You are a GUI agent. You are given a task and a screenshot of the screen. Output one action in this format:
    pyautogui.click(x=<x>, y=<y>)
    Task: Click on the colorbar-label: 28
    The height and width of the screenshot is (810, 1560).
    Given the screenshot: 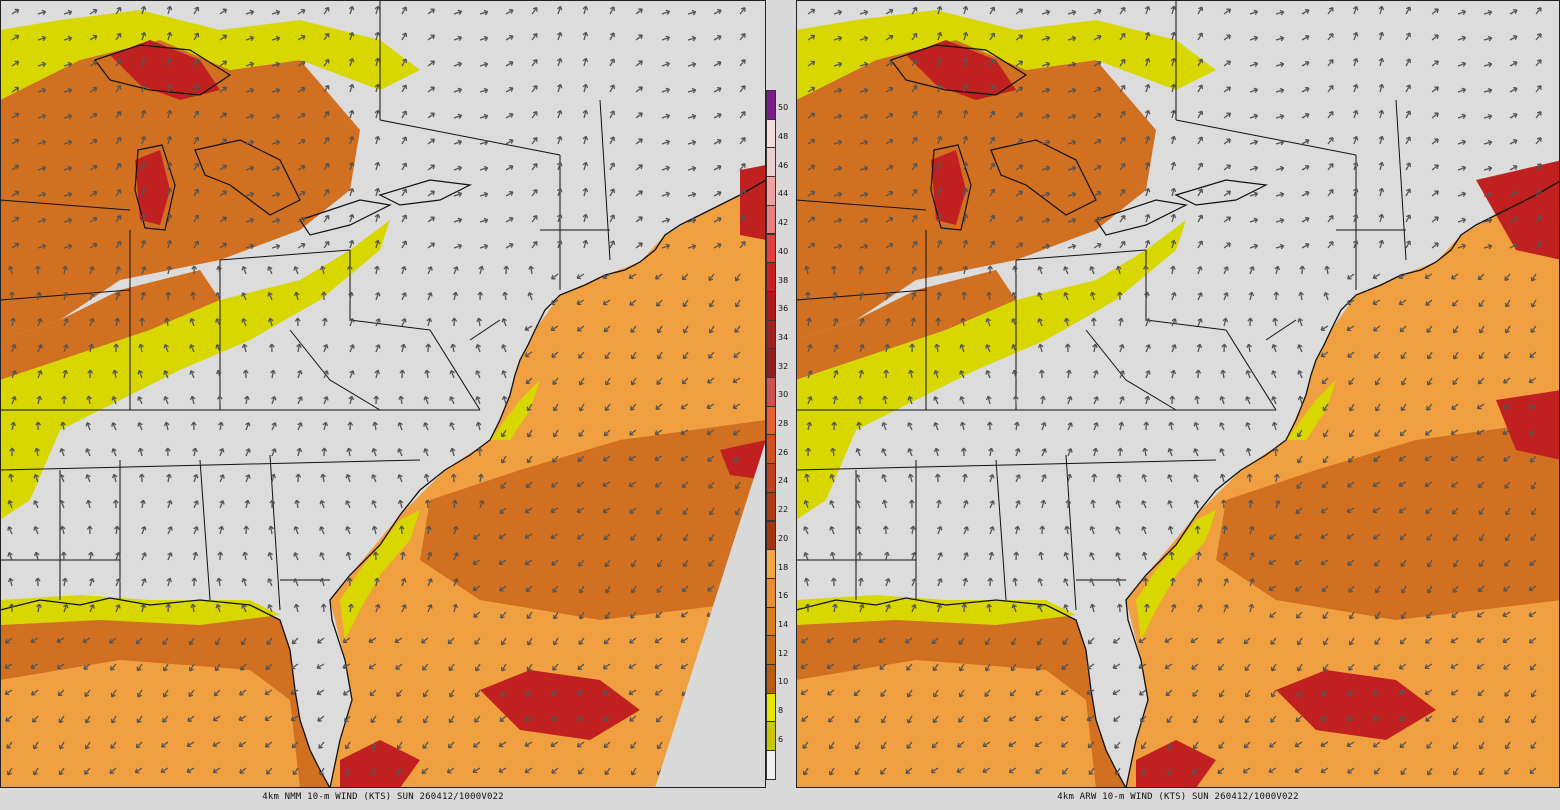 What is the action you would take?
    pyautogui.click(x=783, y=424)
    